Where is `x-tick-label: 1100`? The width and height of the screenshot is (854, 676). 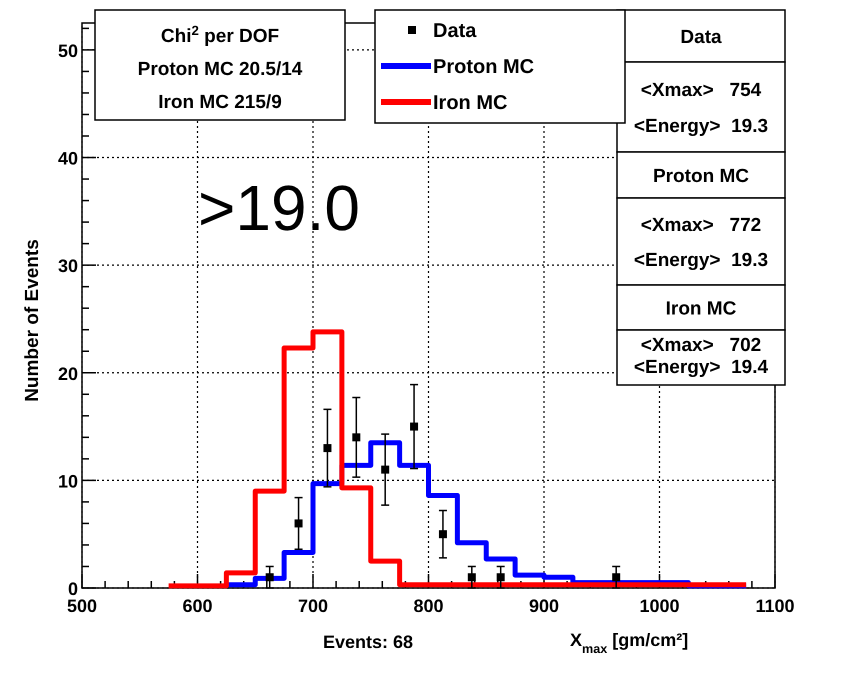 x-tick-label: 1100 is located at coordinates (775, 606).